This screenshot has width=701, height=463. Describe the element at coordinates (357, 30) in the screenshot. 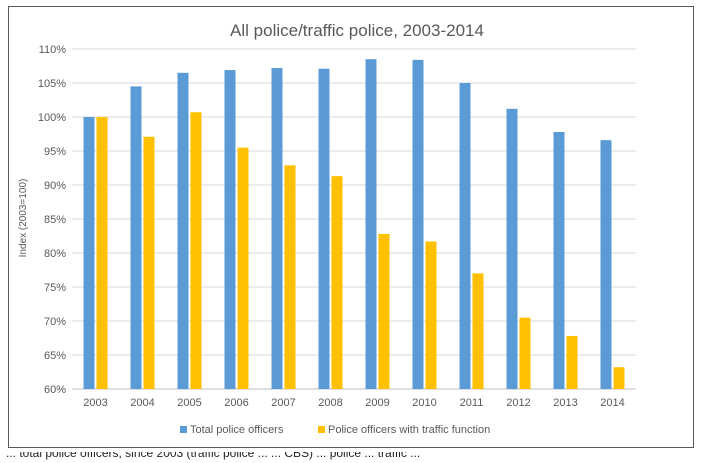

I see `chart-title: All police/traffic police, 2003-2014` at that location.